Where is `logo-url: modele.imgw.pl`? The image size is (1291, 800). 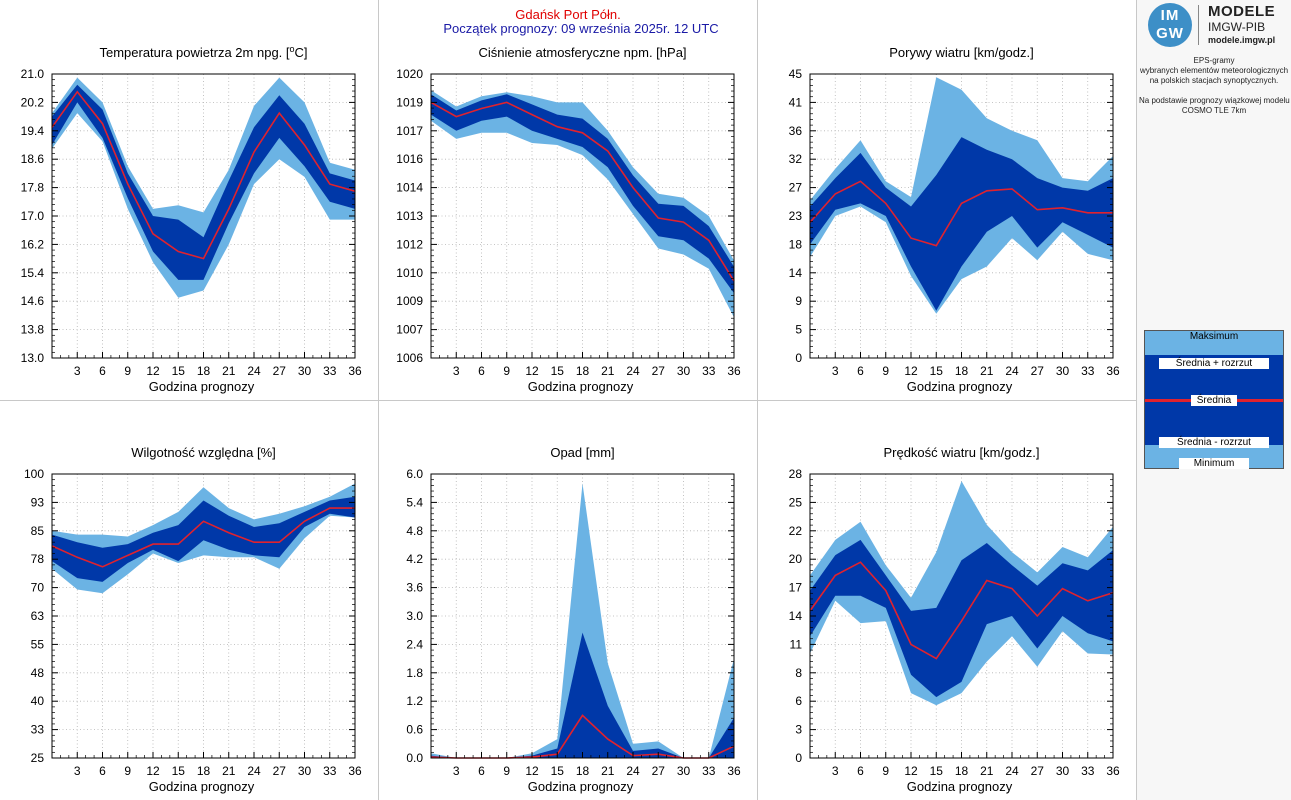
logo-url: modele.imgw.pl is located at coordinates (1242, 40).